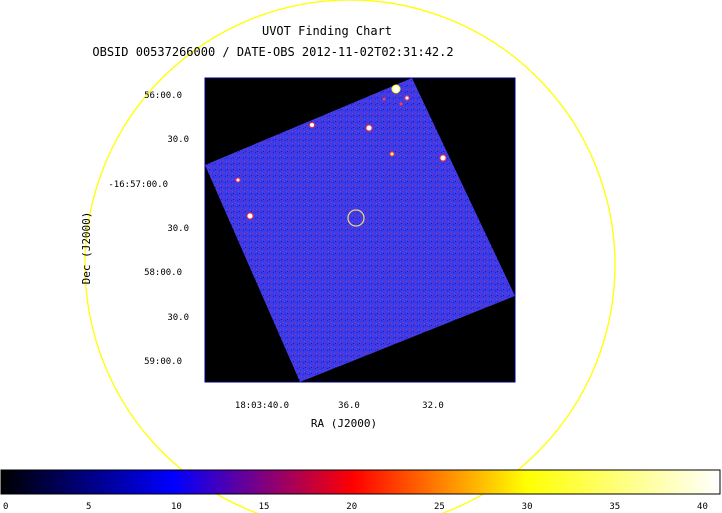  Describe the element at coordinates (702, 507) in the screenshot. I see `colorbar-tick-label: 40` at that location.